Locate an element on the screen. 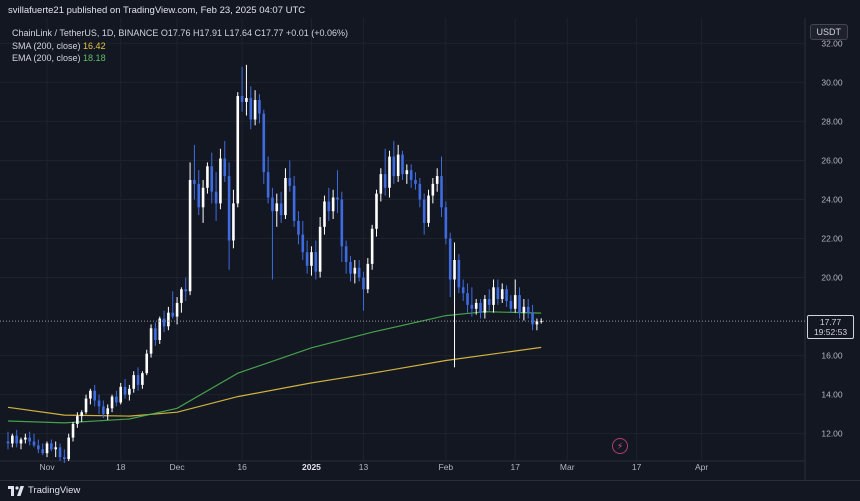 This screenshot has height=501, width=860. currency-button: USDT is located at coordinates (828, 32).